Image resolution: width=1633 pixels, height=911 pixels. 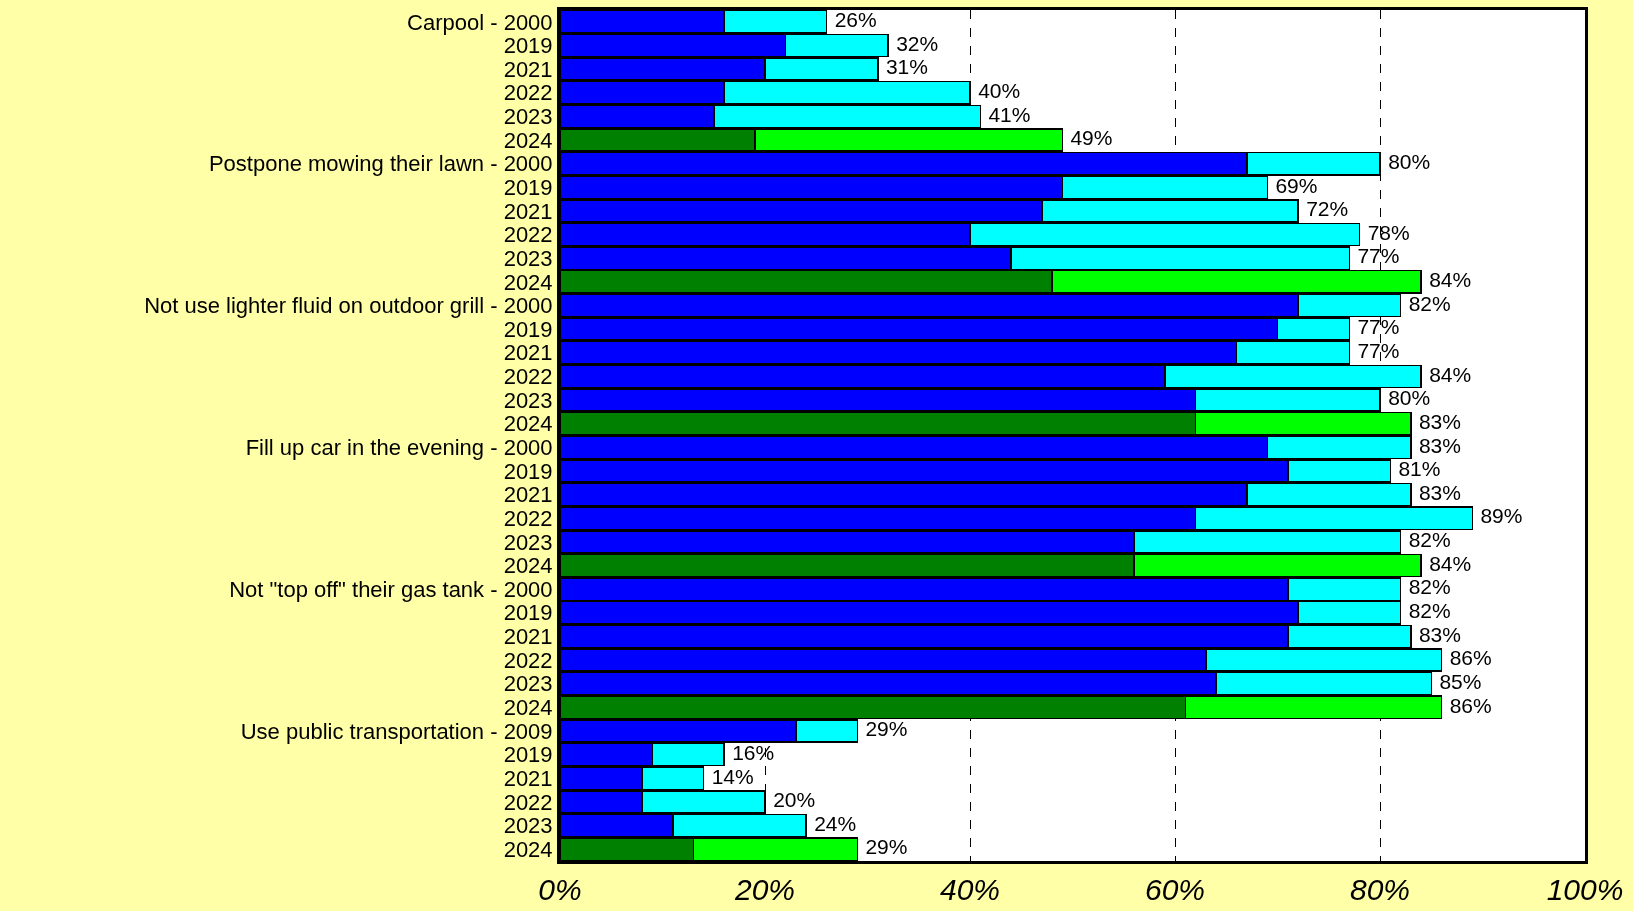 I want to click on total-label: 85%, so click(x=1460, y=681).